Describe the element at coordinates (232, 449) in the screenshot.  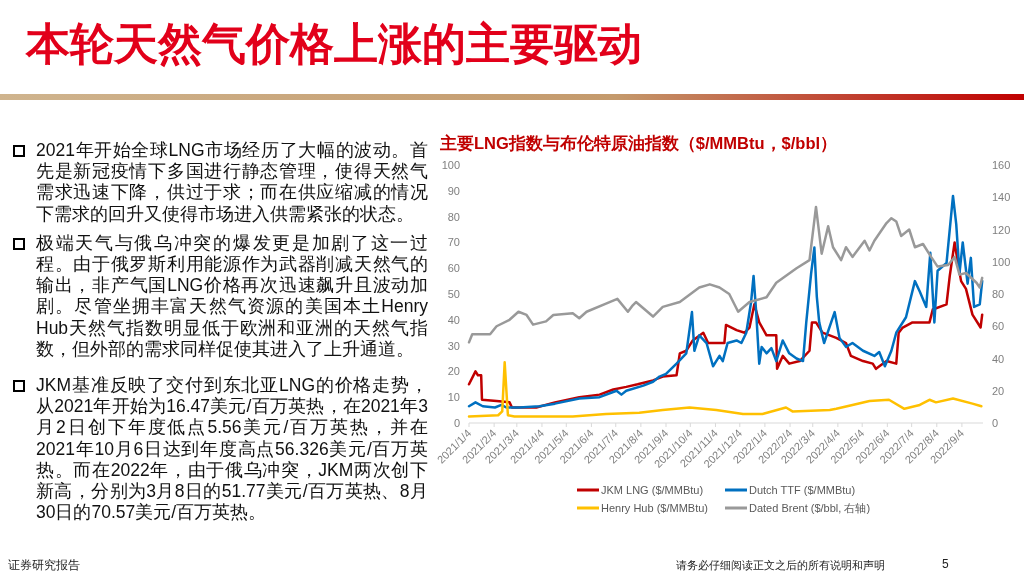
I see `text: JKM基准反映了交付到东北亚LNG的价格走势，从2021年开始为16.47美元/百万英热，在2021年3月2日创下年度低点5.56美元/百万英热，并在2021年10月6日达到年度高点56.326美元/百万英热。而在2022年，由于俄乌冲突，JKM两次创下新高，分别为3月8日的51.77美元/百万英热、8月30日的70.57美元/百万英热。` at that location.